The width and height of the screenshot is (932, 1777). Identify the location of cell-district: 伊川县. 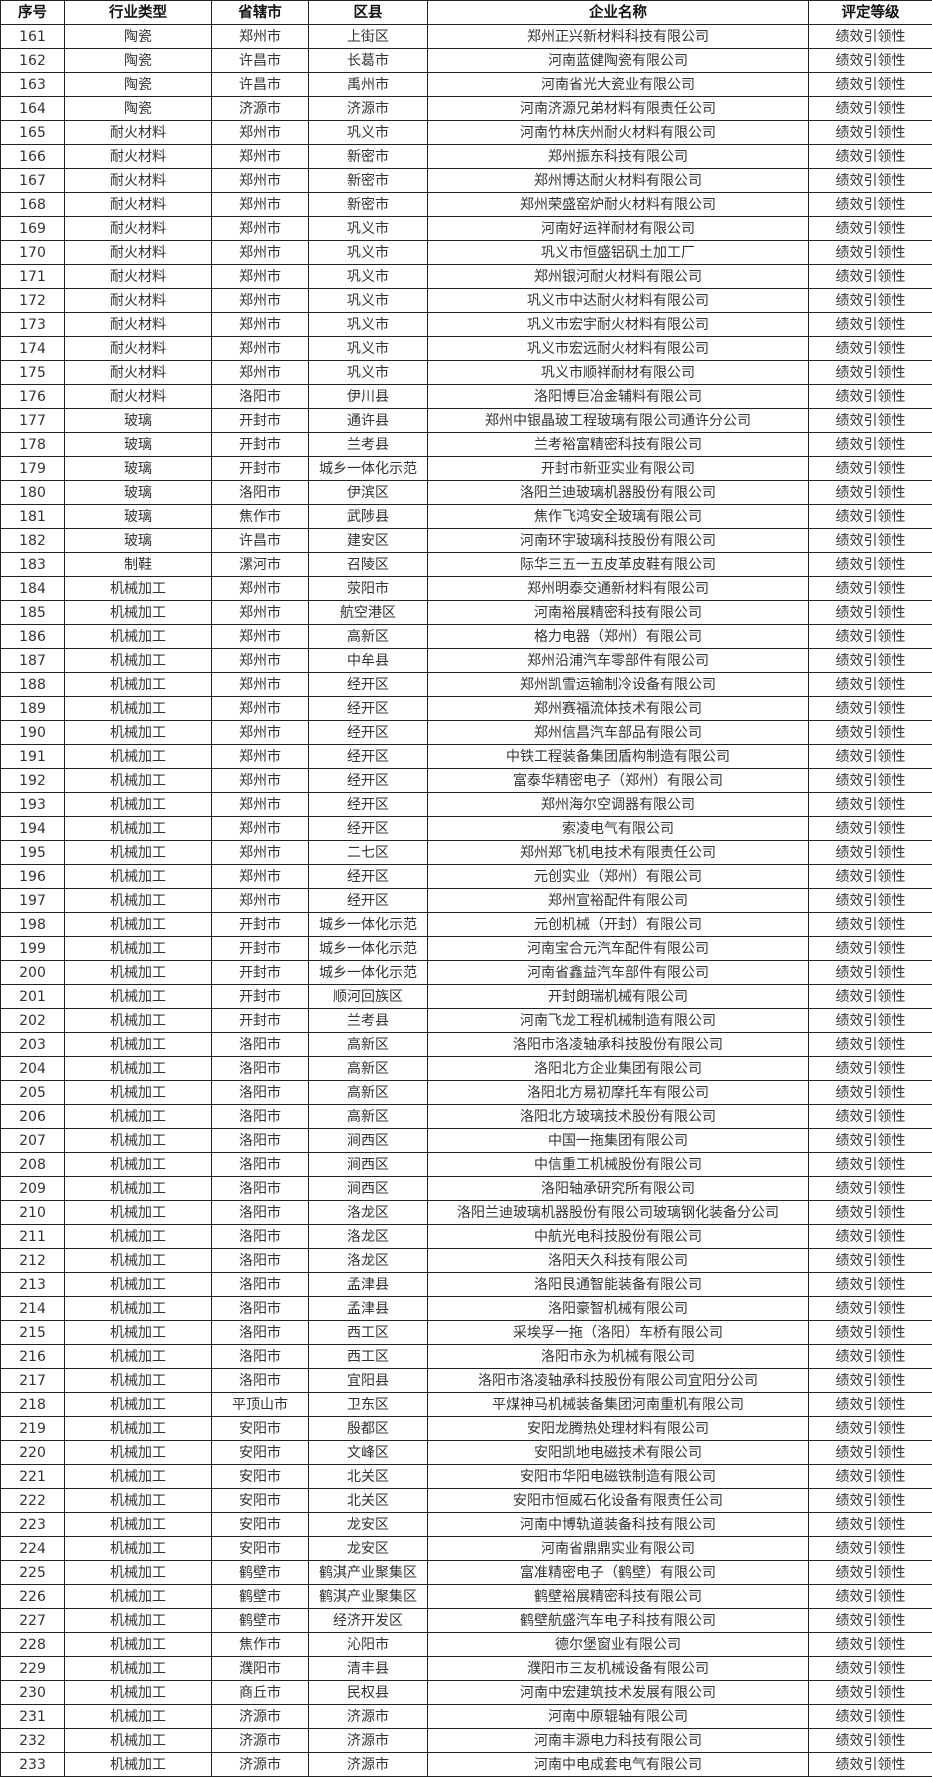
(368, 396).